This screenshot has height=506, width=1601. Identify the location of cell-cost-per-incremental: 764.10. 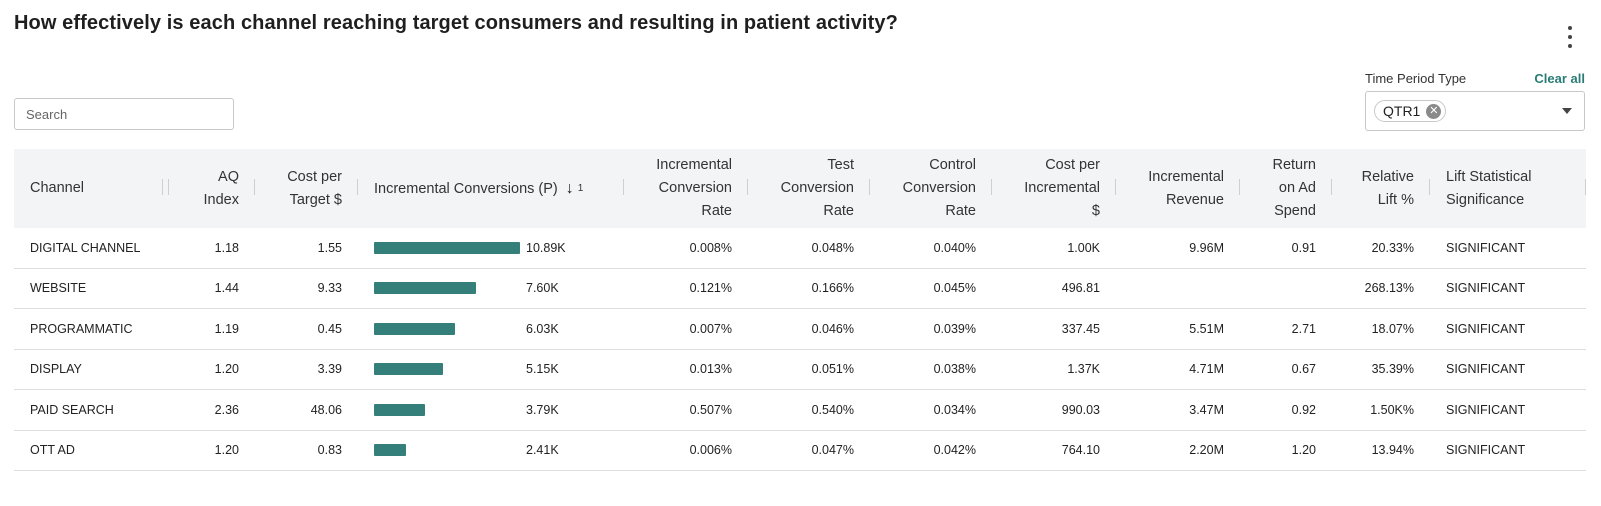
(1054, 450).